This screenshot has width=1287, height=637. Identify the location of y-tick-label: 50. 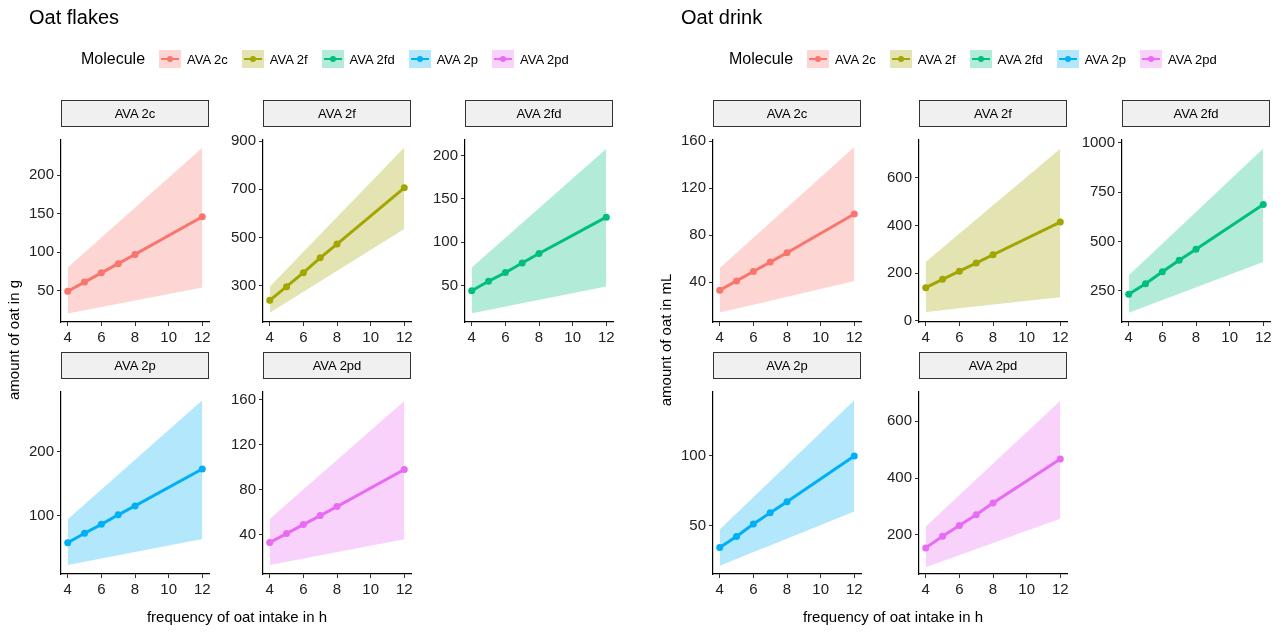
(45, 289).